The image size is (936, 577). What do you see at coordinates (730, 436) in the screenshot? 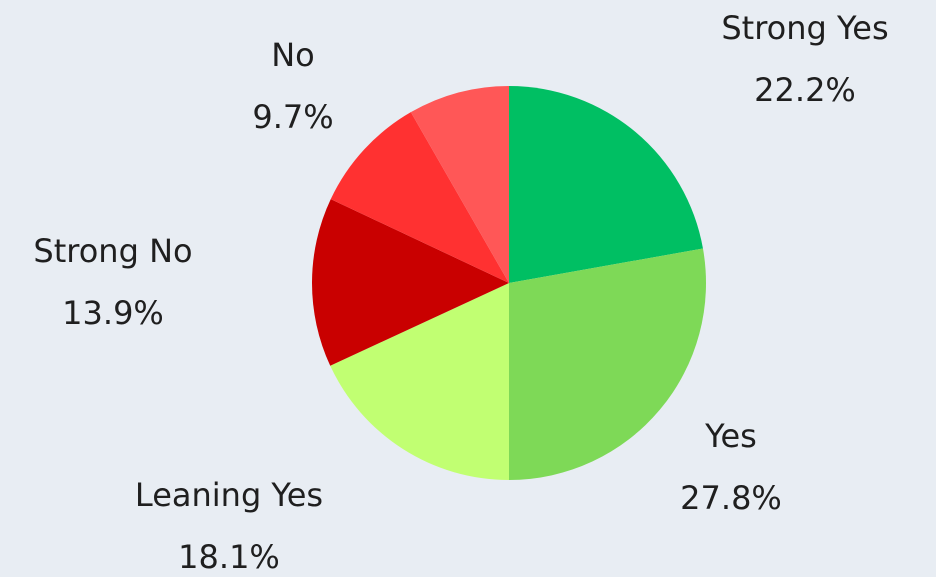
I see `slice-label: Yes` at bounding box center [730, 436].